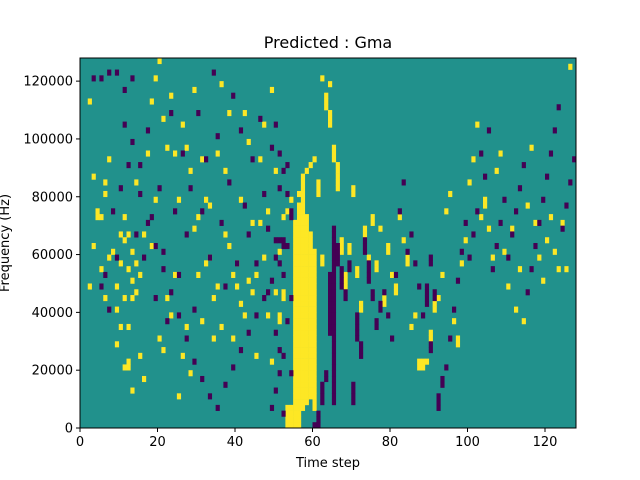 This screenshot has width=640, height=480. Describe the element at coordinates (6, 243) in the screenshot. I see `y-axis-label: Frequency (Hz)` at that location.